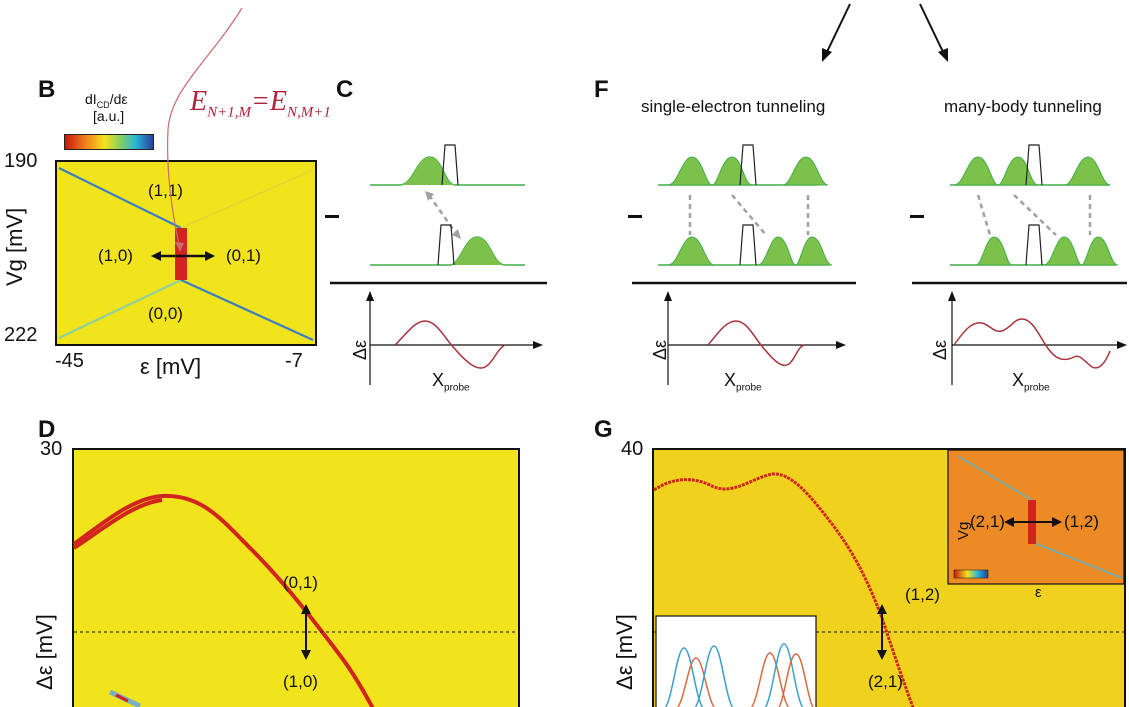 The width and height of the screenshot is (1129, 707). Describe the element at coordinates (1057, 522) in the screenshot. I see `inset-arrow-right` at that location.